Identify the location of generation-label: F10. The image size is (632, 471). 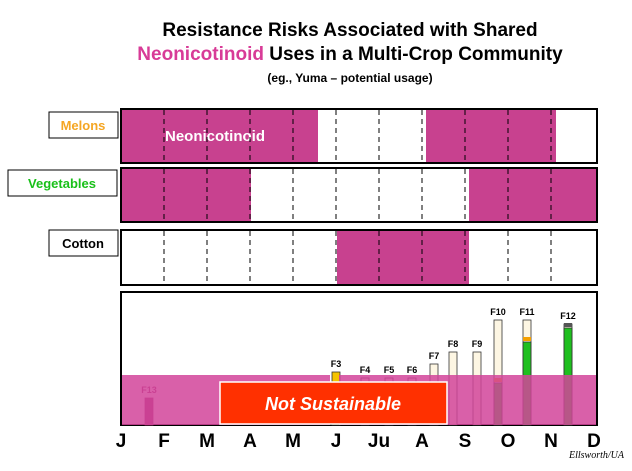
(498, 312).